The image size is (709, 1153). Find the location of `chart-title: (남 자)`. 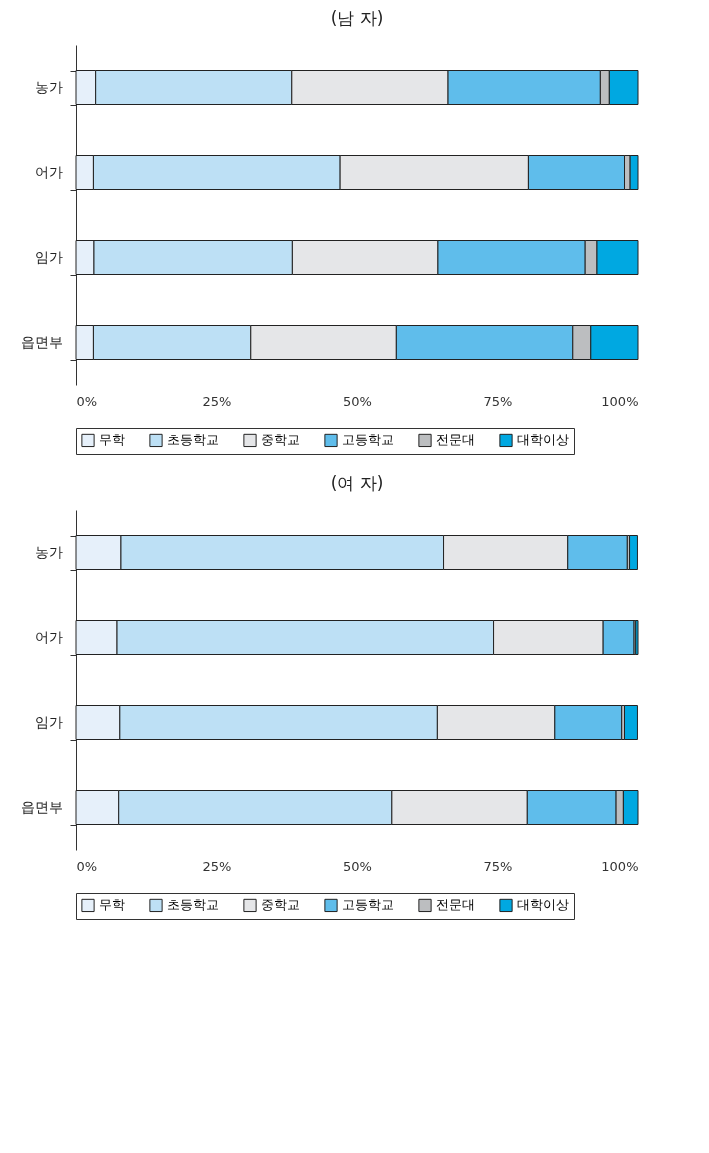

chart-title: (남 자) is located at coordinates (357, 18).